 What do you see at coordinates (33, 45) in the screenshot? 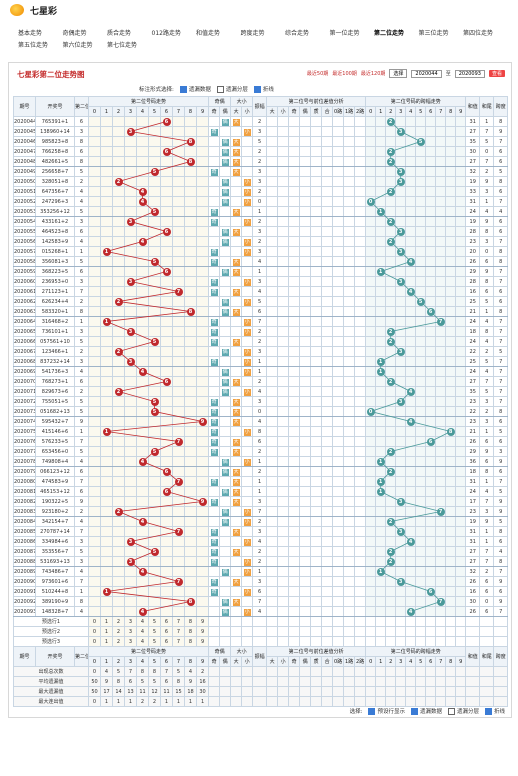
I see `nav-link: 第五位走势` at bounding box center [33, 45].